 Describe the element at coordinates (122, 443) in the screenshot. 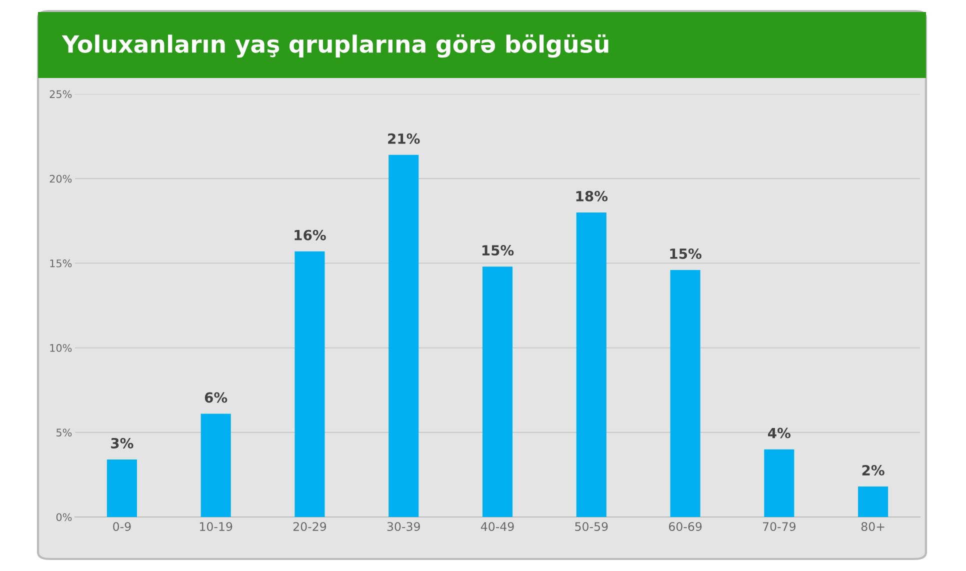

I see `data-label: 3%` at that location.